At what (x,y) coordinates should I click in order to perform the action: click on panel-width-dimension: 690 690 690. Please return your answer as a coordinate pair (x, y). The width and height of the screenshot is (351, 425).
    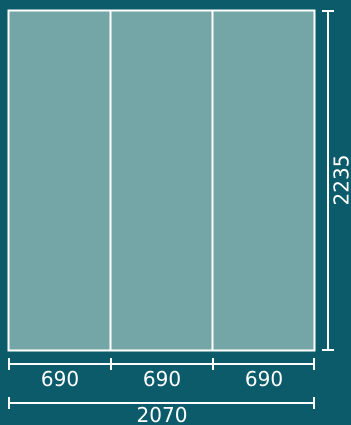
    Looking at the image, I should click on (161, 374).